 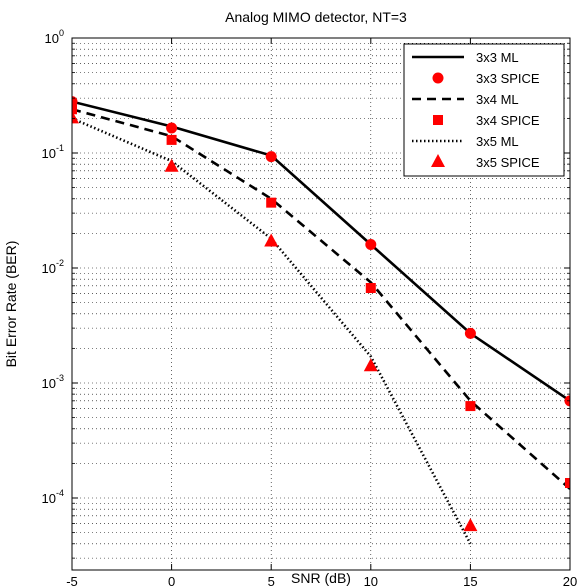 What do you see at coordinates (470, 580) in the screenshot?
I see `x-tick-label: 15` at bounding box center [470, 580].